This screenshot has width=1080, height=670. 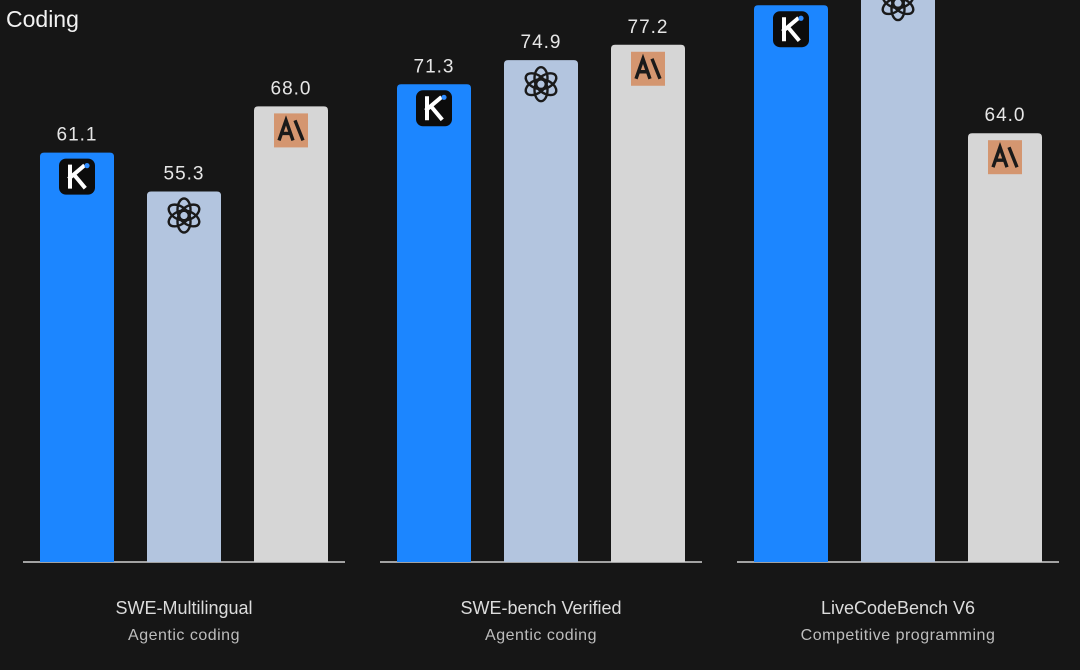 I want to click on category-label: LiveCodeBench V6, so click(x=898, y=608).